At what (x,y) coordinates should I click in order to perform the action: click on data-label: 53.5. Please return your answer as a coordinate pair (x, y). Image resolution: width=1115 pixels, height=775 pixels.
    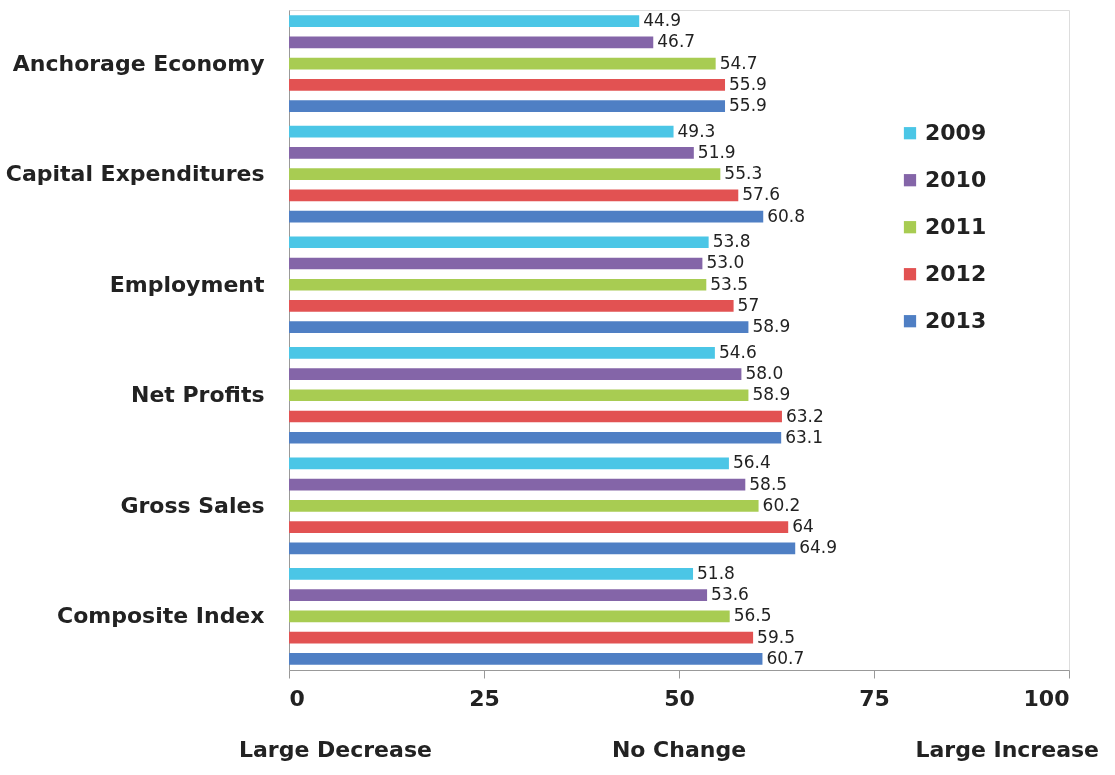
    Looking at the image, I should click on (729, 283).